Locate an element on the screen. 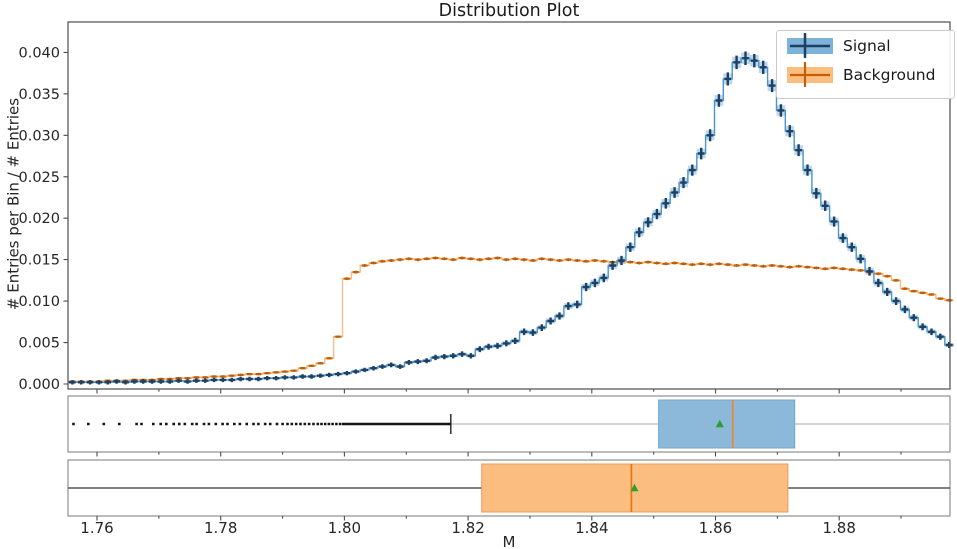  svg-text: 0.000 is located at coordinates (39, 385).